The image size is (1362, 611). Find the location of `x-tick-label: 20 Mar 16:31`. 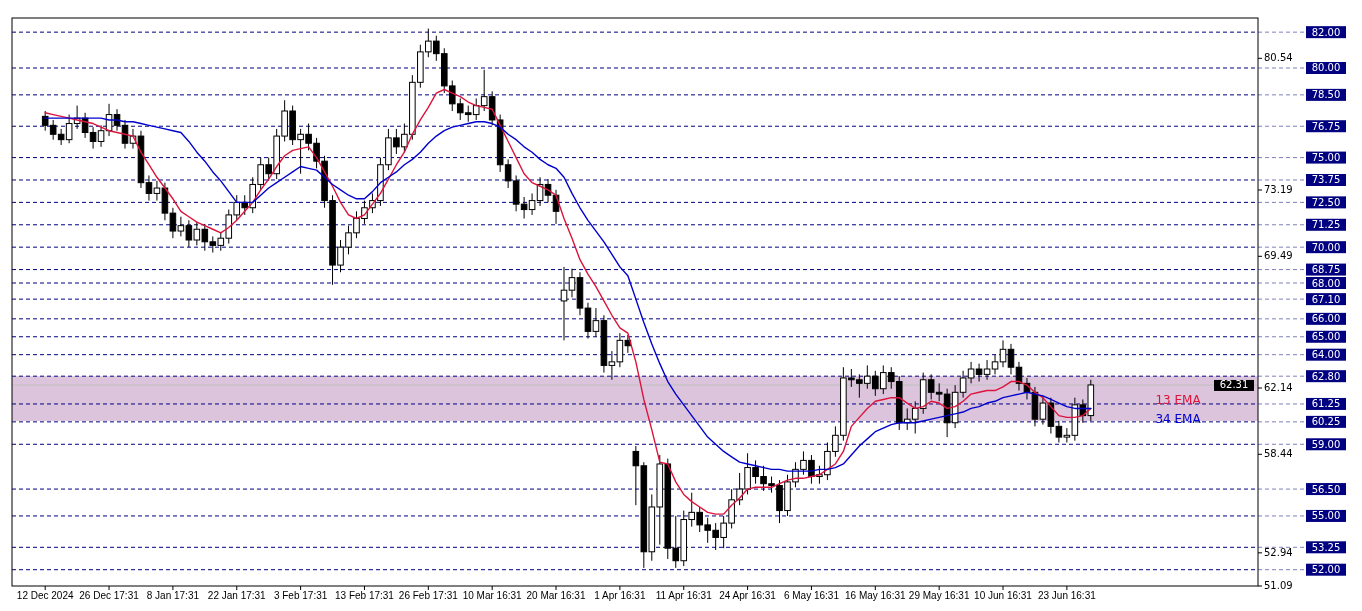

x-tick-label: 20 Mar 16:31 is located at coordinates (556, 595).